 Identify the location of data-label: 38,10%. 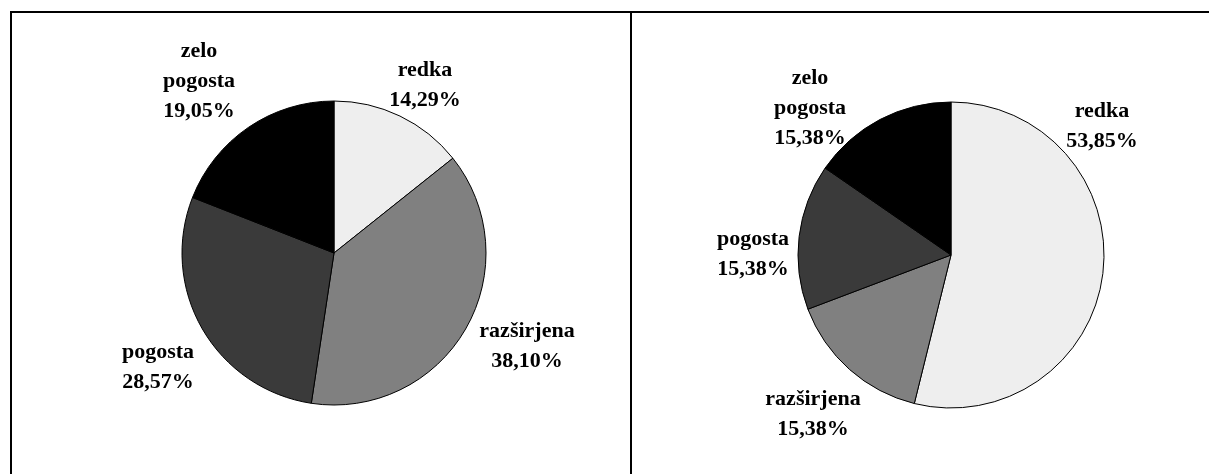
(527, 359).